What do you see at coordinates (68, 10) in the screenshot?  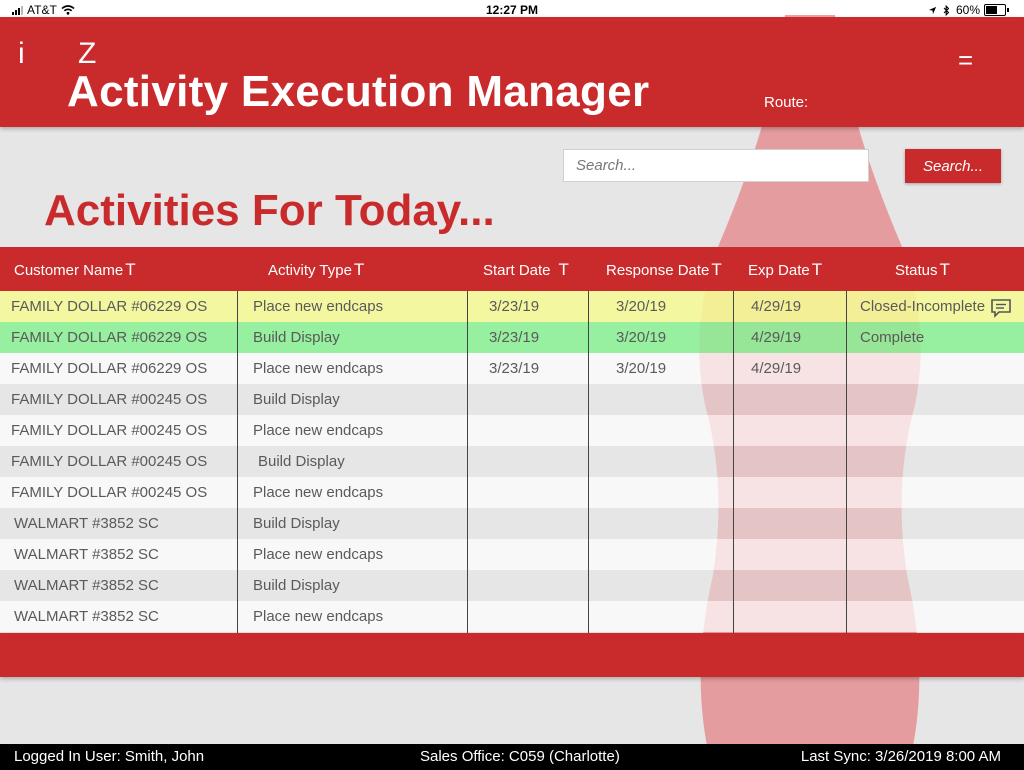 I see `wifi-icon` at bounding box center [68, 10].